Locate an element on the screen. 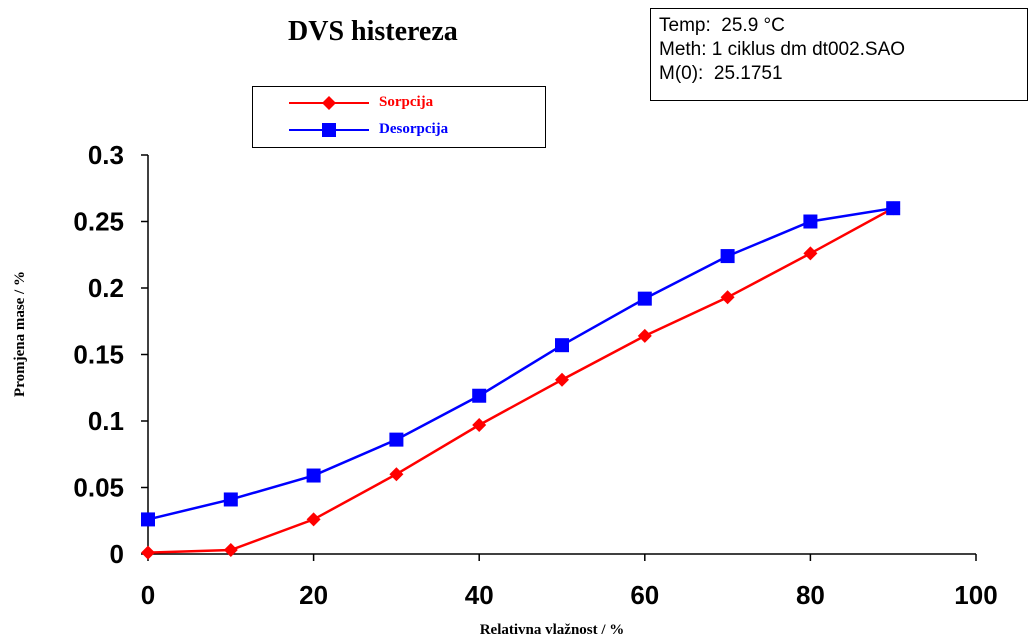 The height and width of the screenshot is (637, 1032). legend-label-desorpcija: Desorpcija is located at coordinates (414, 129).